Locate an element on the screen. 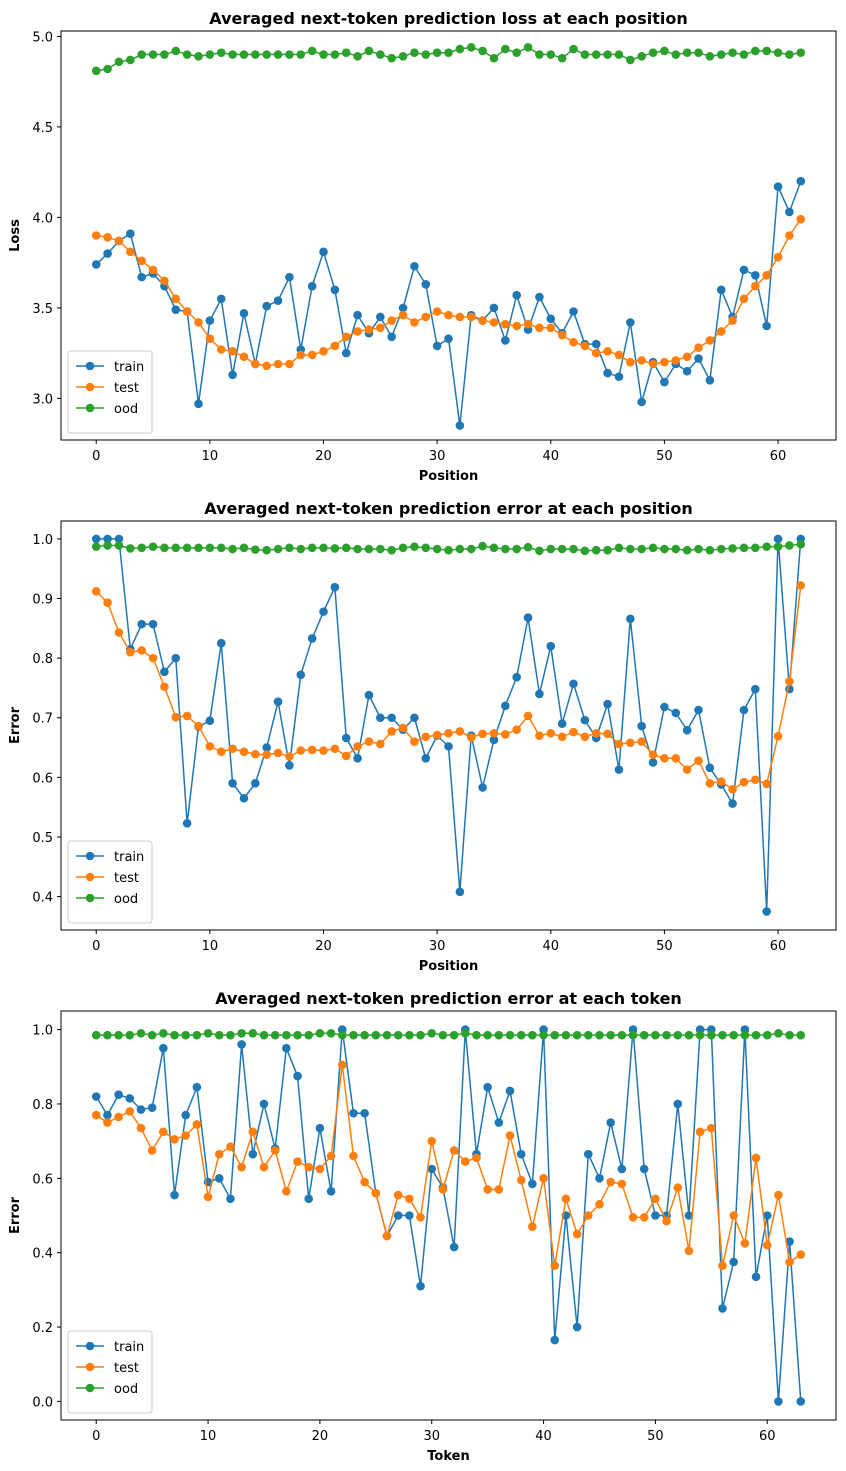  y-axis-label: Error is located at coordinates (15, 725).